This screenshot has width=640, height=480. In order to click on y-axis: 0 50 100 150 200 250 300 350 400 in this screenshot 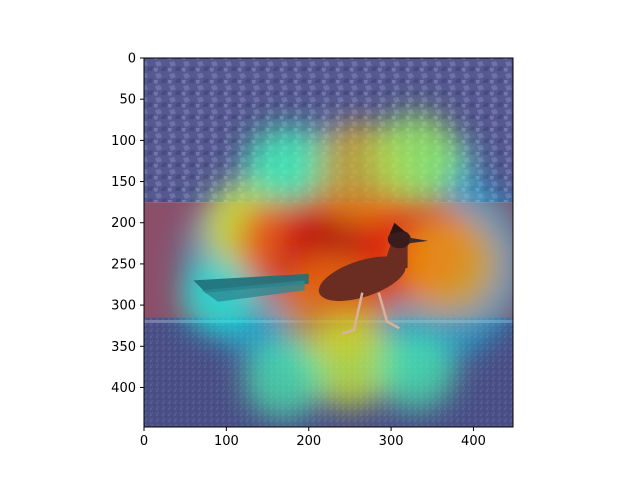, I will do `click(127, 224)`.